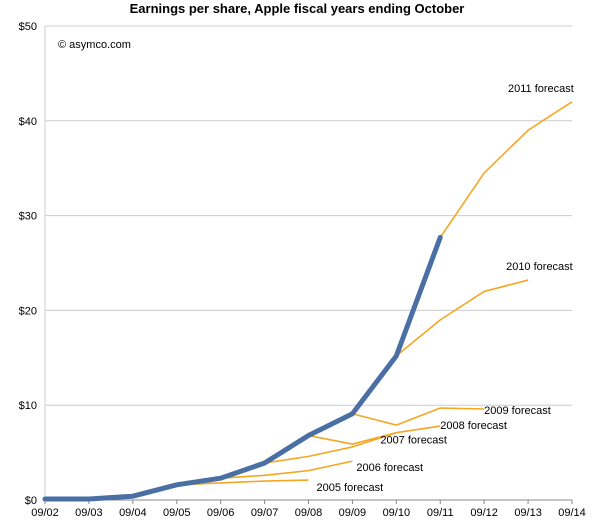 The height and width of the screenshot is (526, 594). I want to click on x-tick-label: 09/09, so click(353, 513).